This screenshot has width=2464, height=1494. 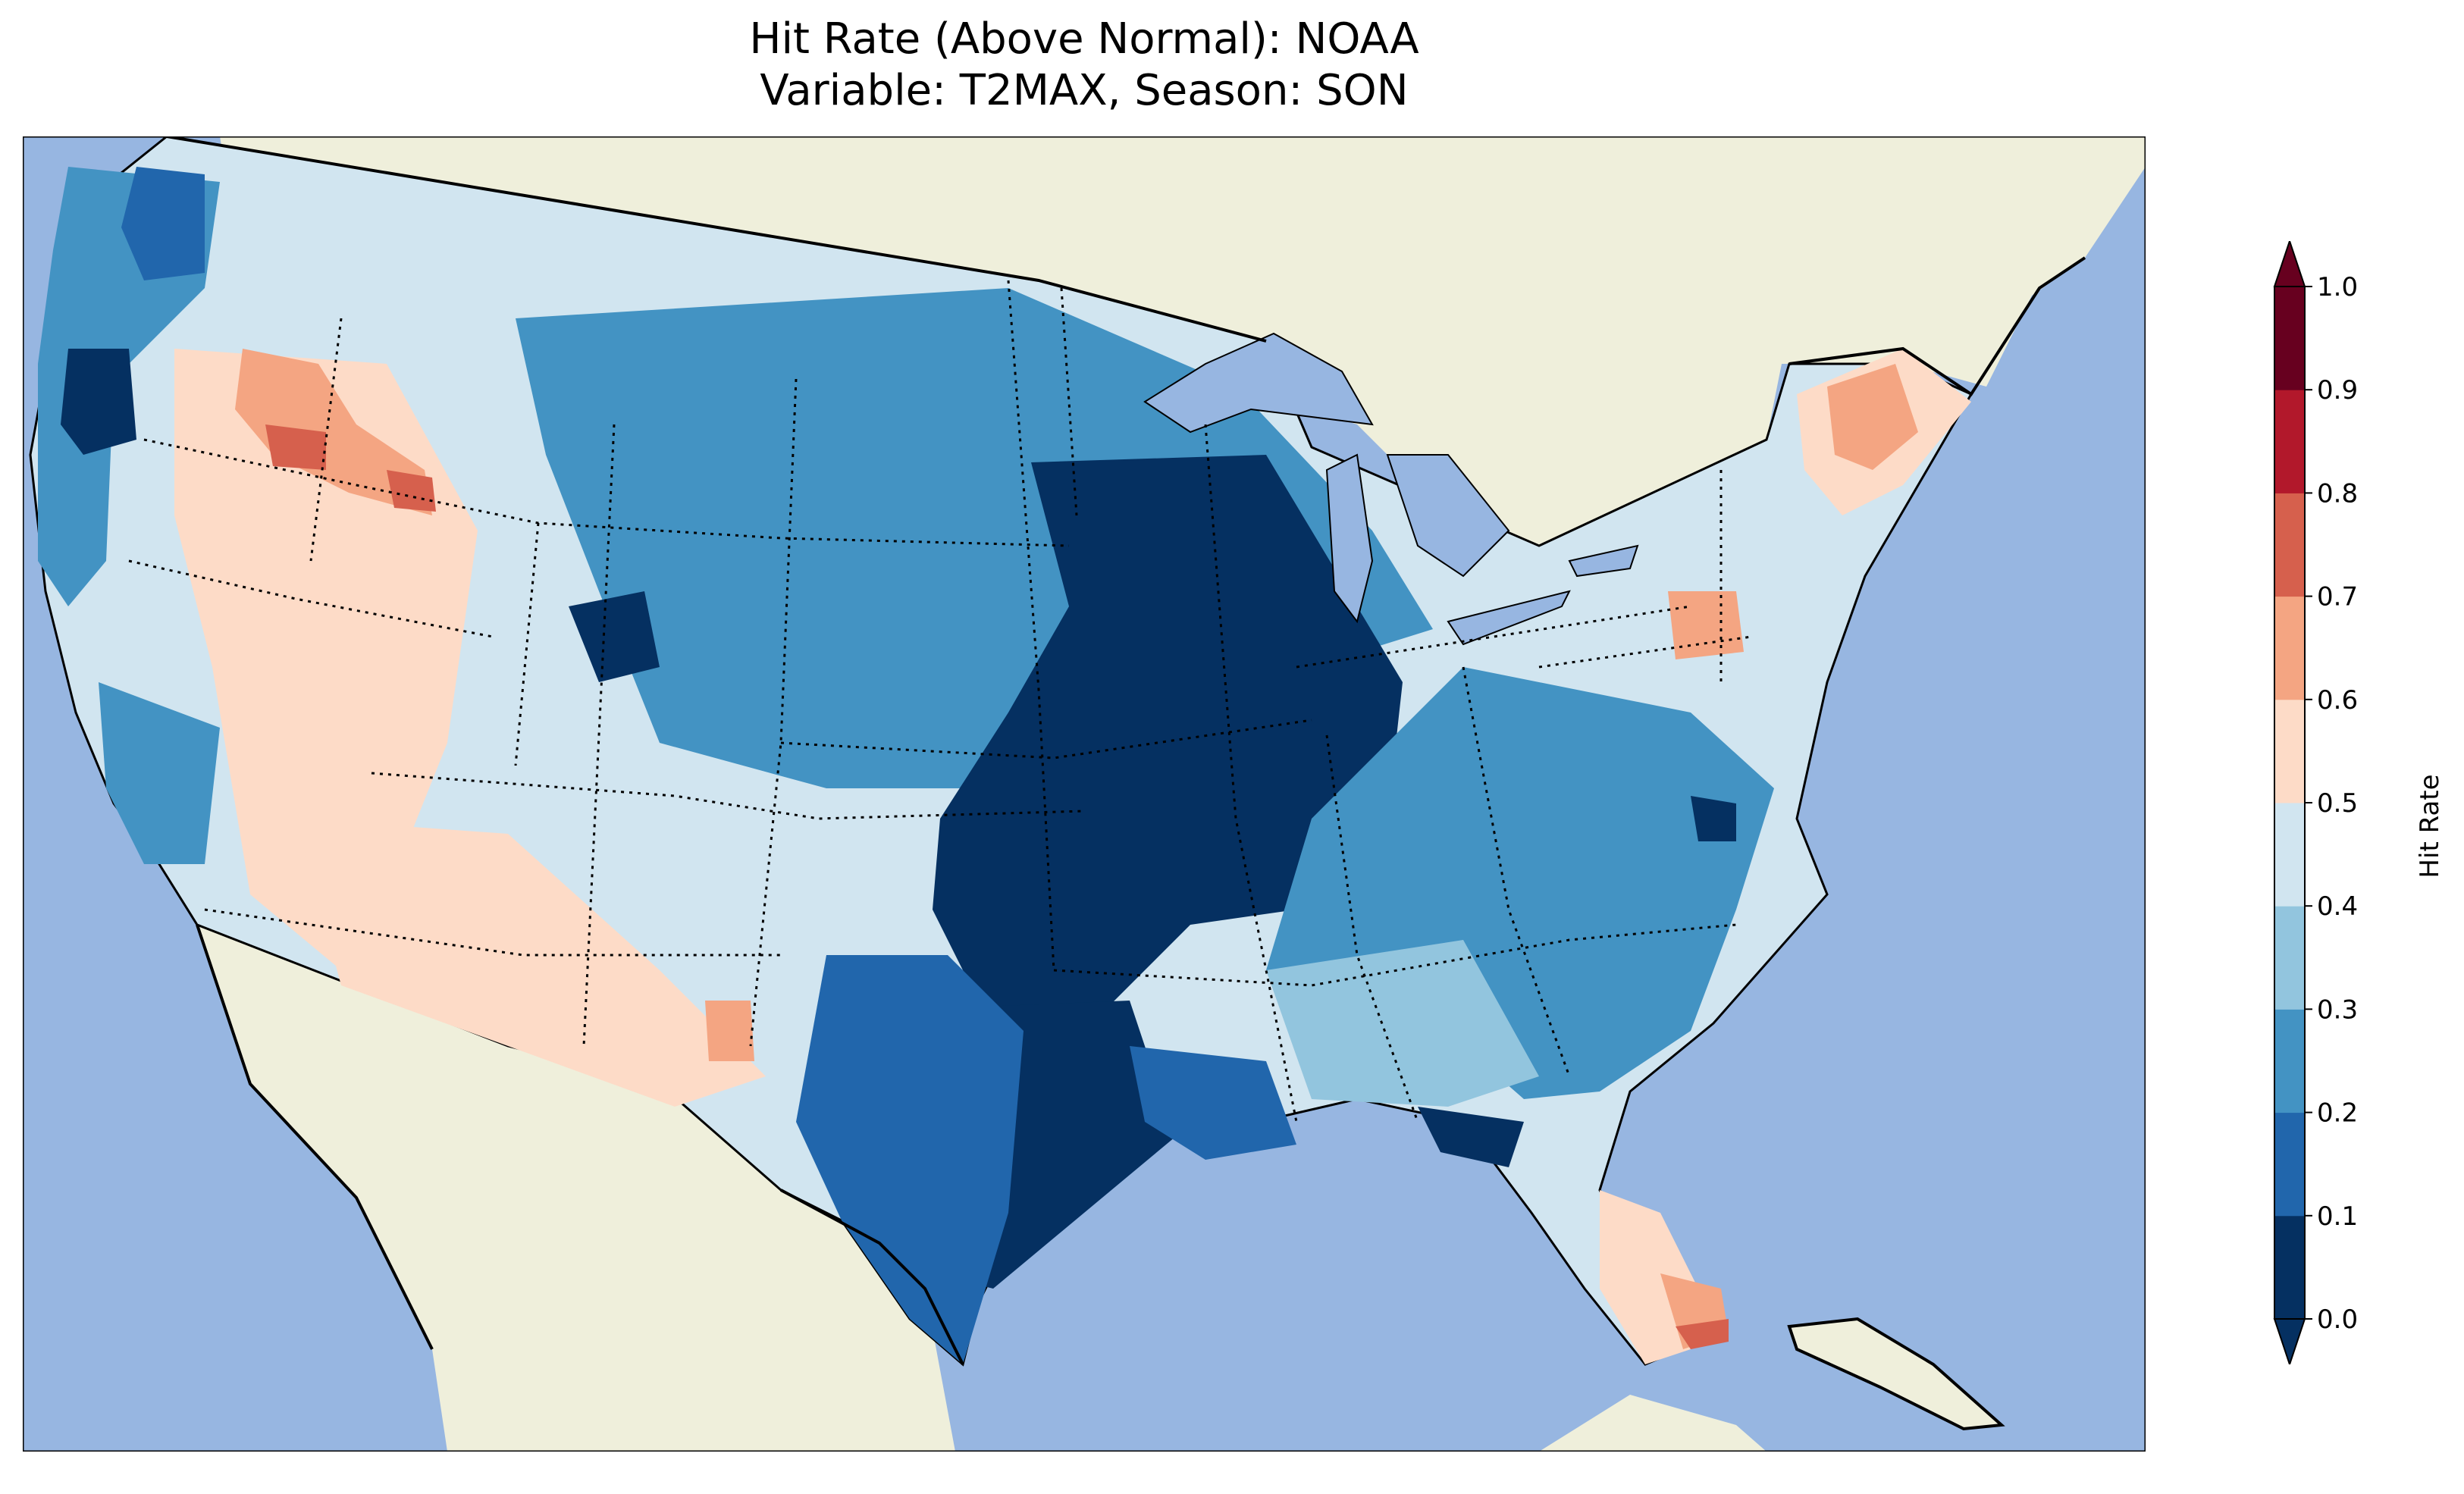 I want to click on mexico-land, so click(x=576, y=1188).